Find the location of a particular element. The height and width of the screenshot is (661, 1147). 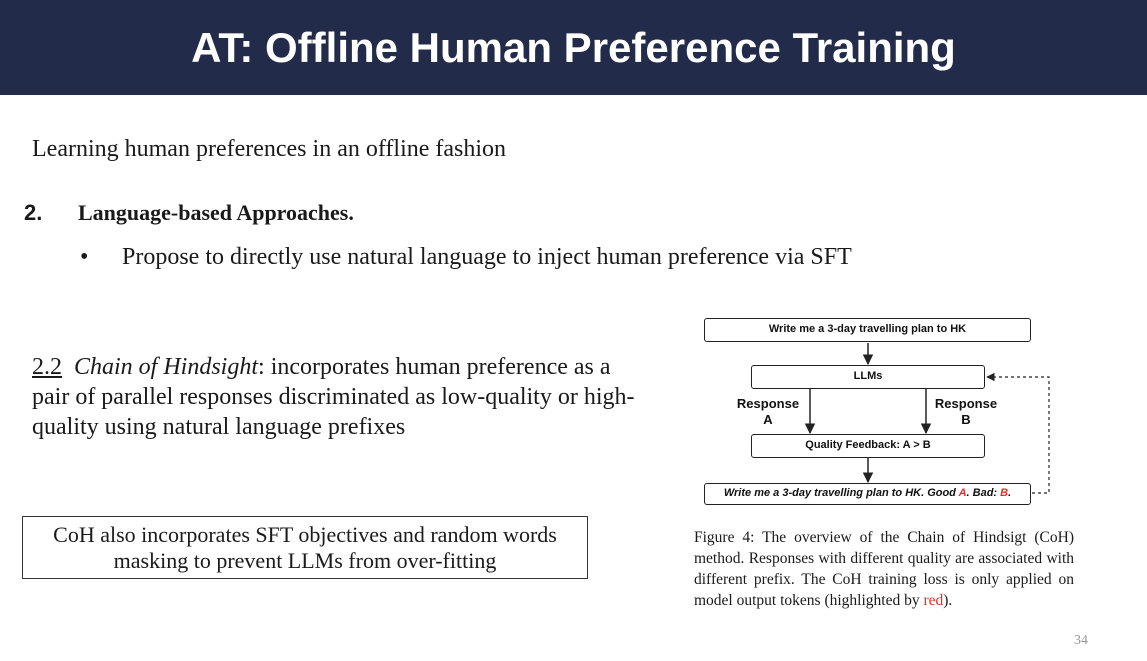

output-mid: . Bad: is located at coordinates (983, 493).